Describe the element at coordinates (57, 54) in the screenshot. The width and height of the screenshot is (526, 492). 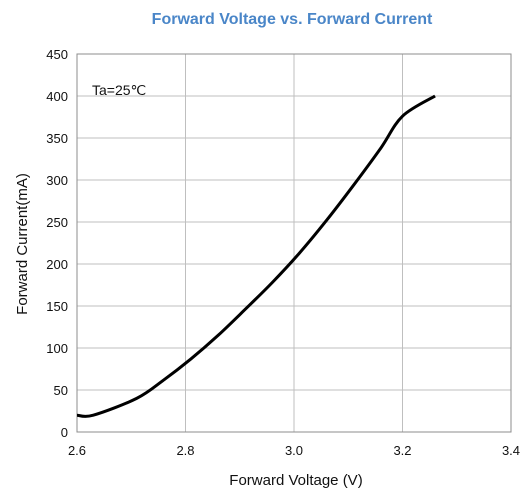
I see `y-tick-label: 450` at that location.